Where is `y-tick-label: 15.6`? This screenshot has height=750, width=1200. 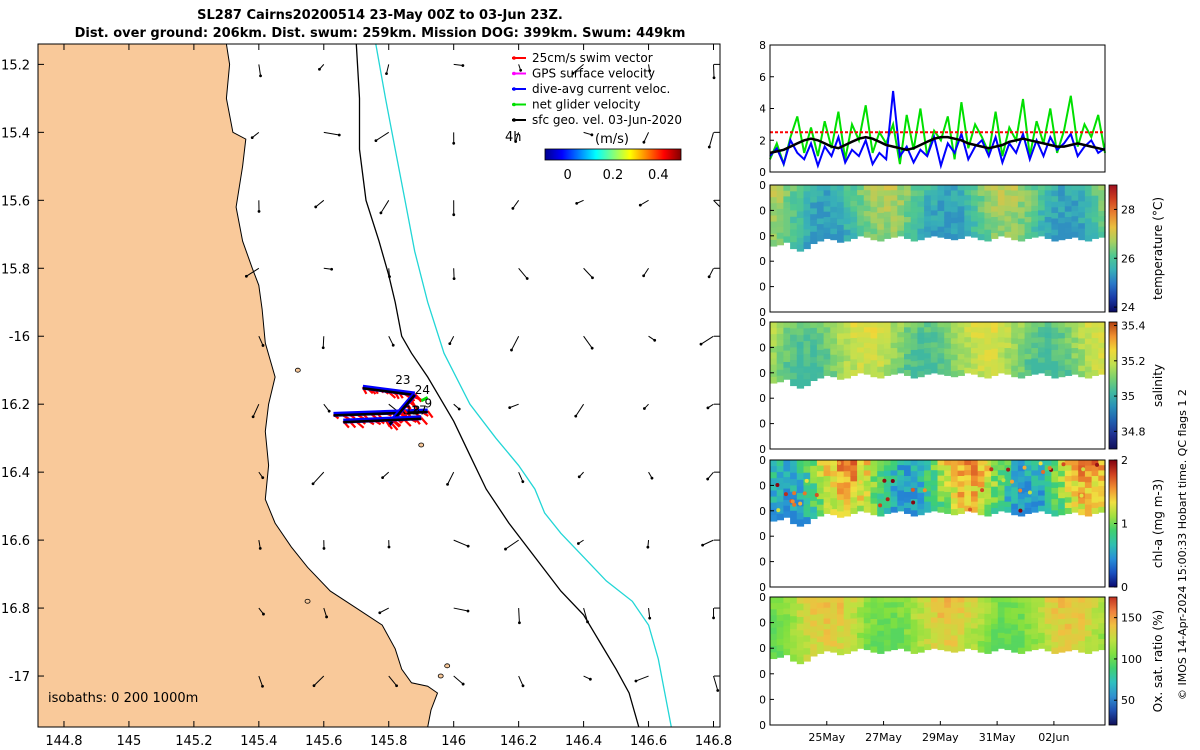 y-tick-label: 15.6 is located at coordinates (15, 201).